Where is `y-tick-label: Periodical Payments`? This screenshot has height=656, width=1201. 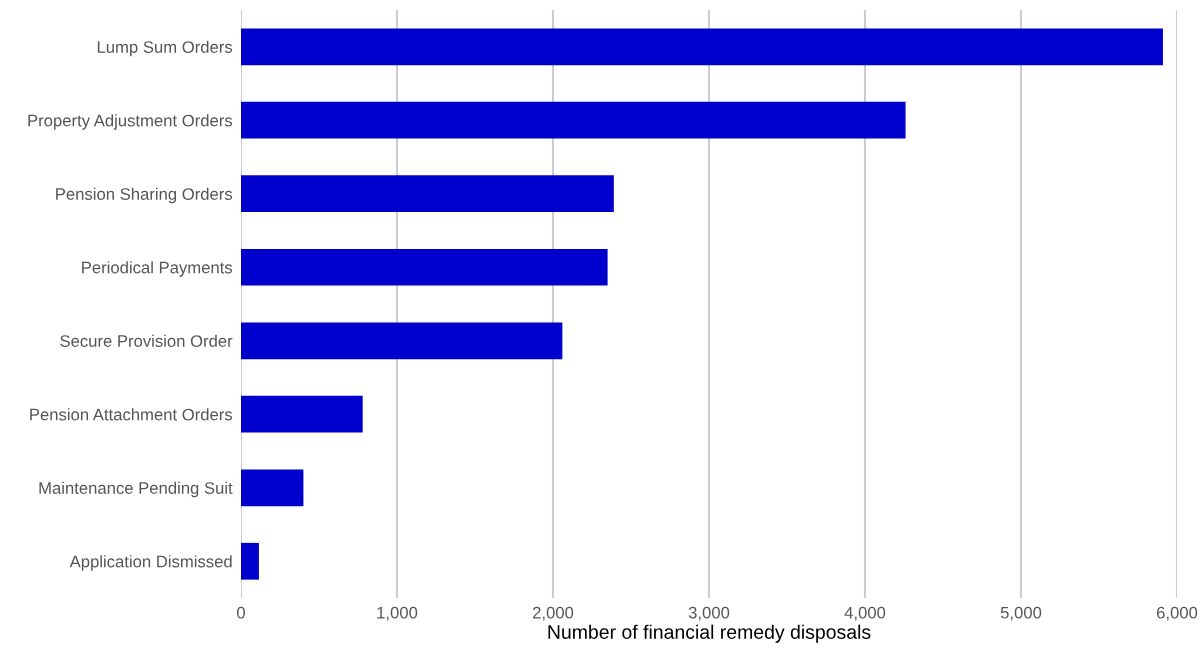 y-tick-label: Periodical Payments is located at coordinates (157, 269).